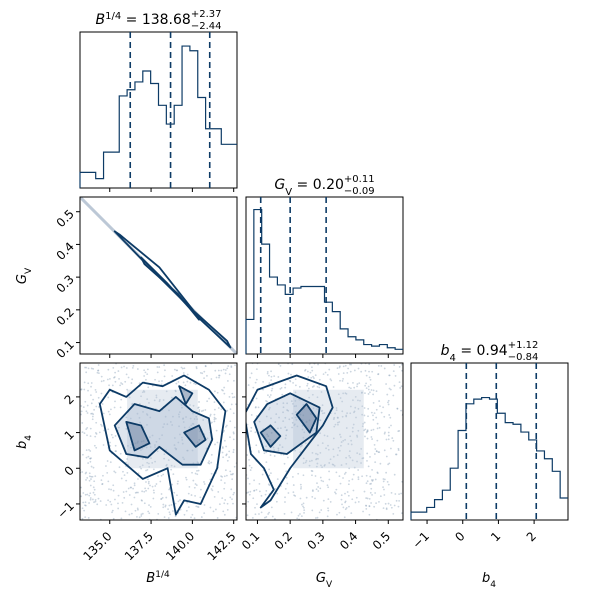 The image size is (600, 600). I want to click on panel-title-err-minus: −0.09, so click(359, 191).